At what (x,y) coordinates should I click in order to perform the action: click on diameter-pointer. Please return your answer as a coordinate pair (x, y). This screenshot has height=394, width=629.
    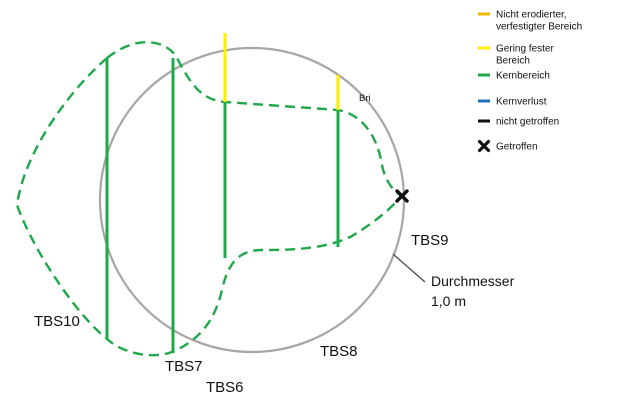
    Looking at the image, I should click on (409, 268).